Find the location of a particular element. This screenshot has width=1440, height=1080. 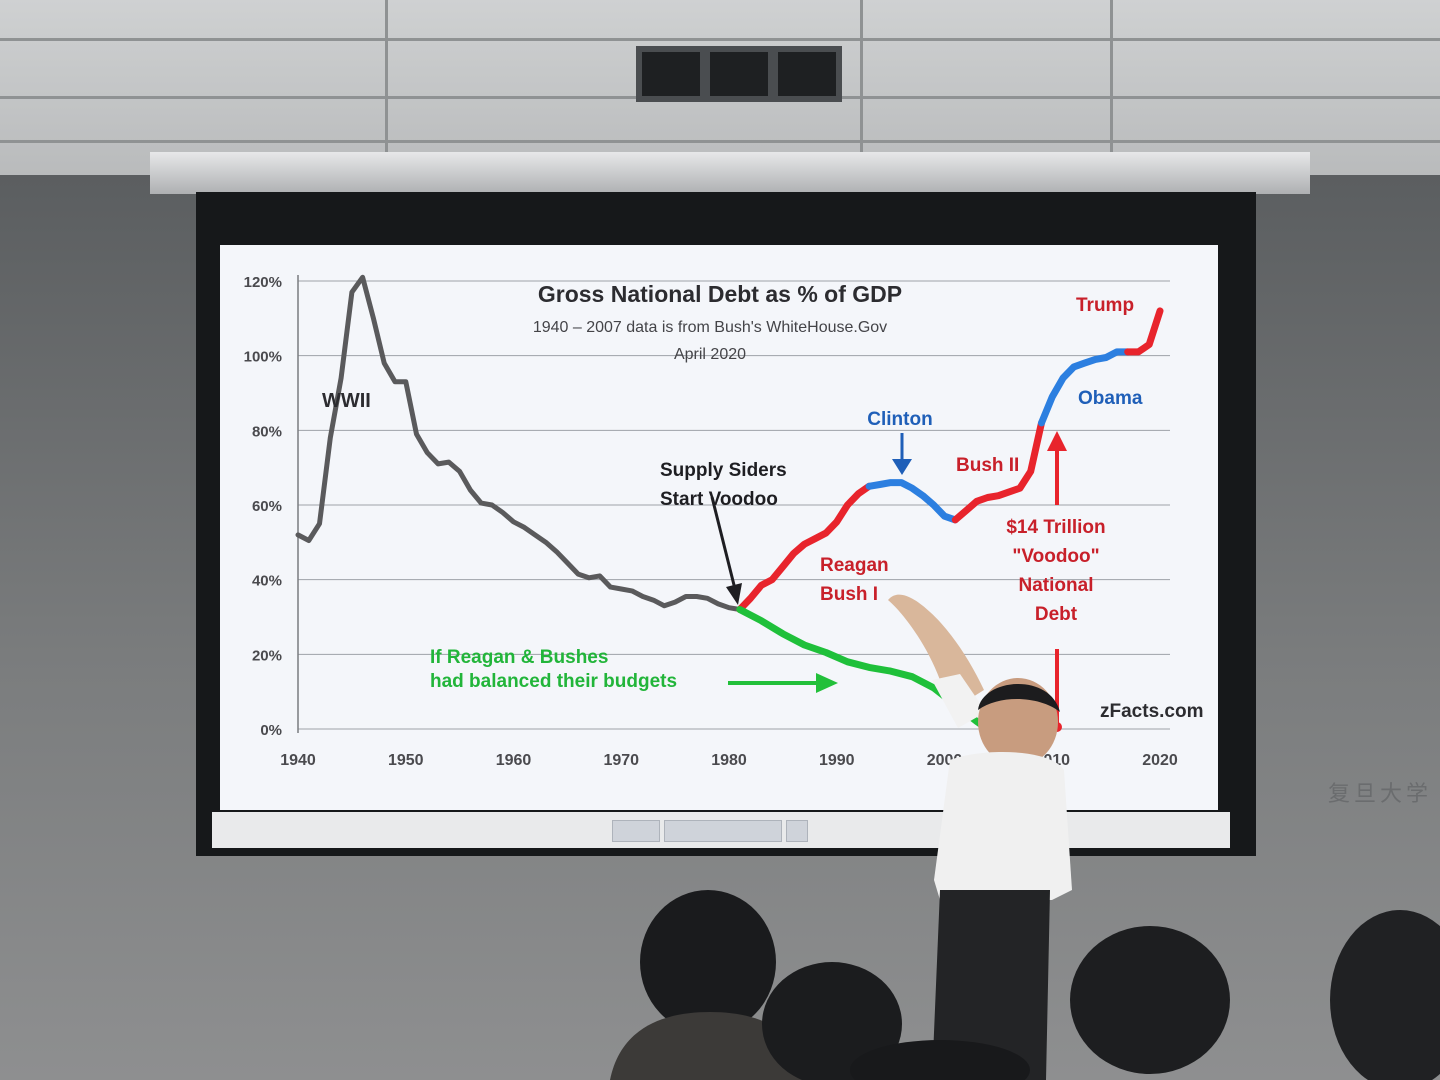

voodoo-up-arrowhead is located at coordinates (1057, 441).